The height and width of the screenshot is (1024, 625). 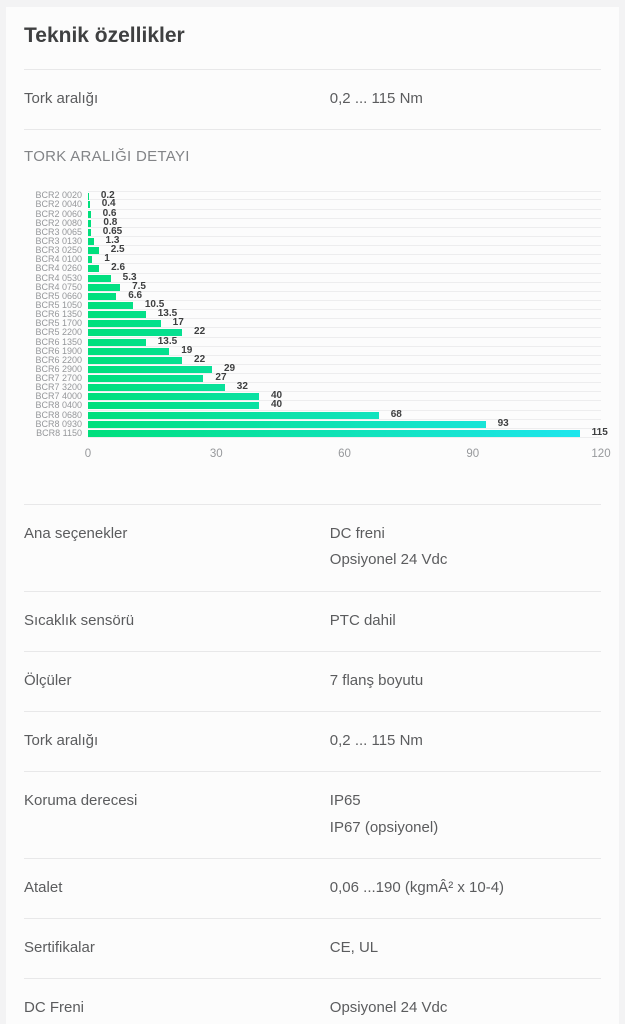 What do you see at coordinates (312, 548) in the screenshot?
I see `spec-row: Ana seçenekler DC freni Opsiyonel 24 Vdc` at bounding box center [312, 548].